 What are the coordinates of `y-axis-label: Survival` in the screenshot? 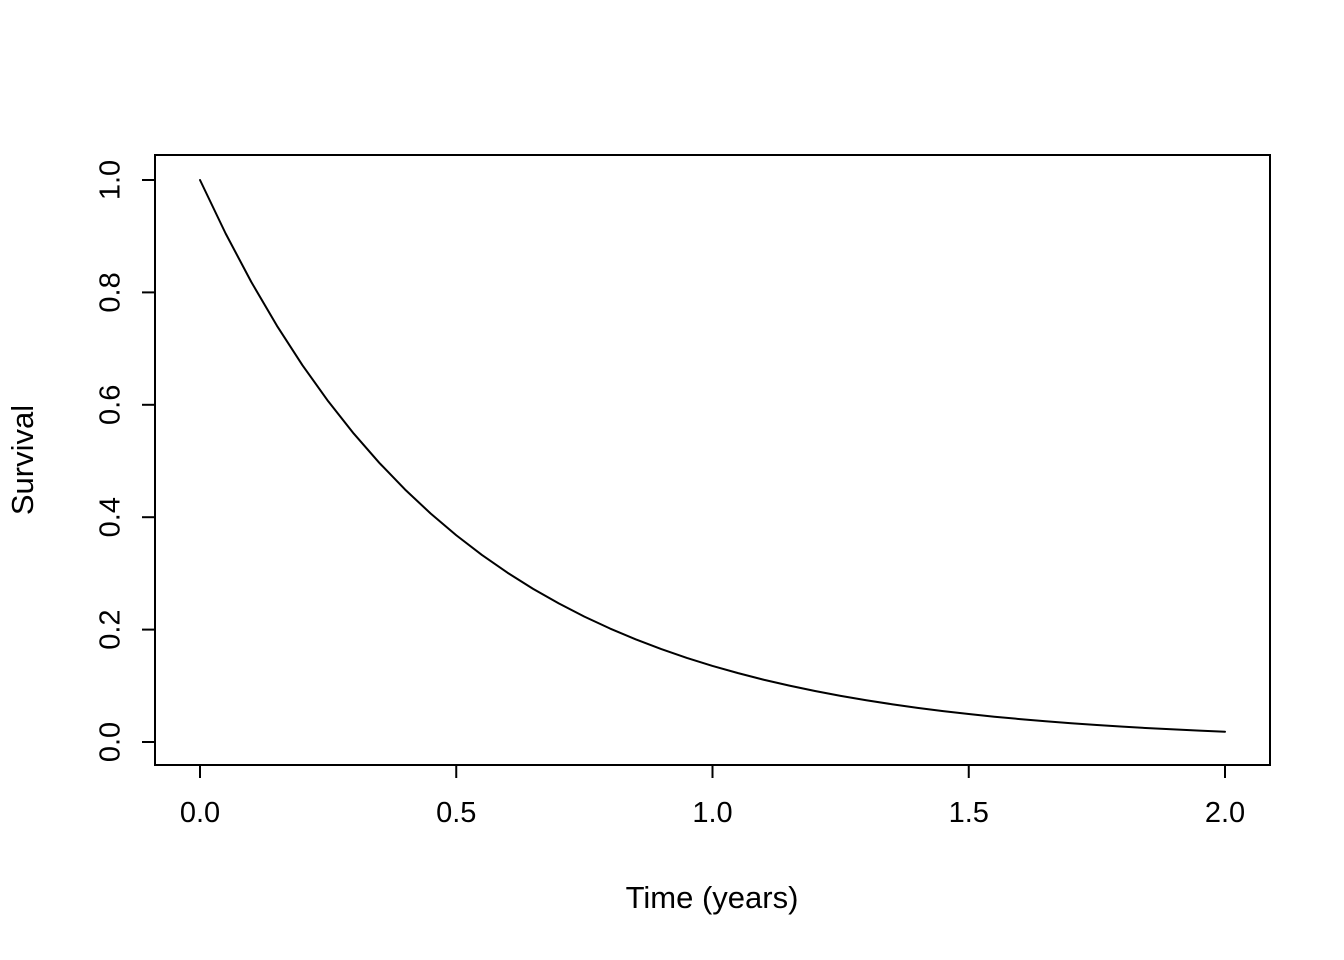 It's located at (22, 460).